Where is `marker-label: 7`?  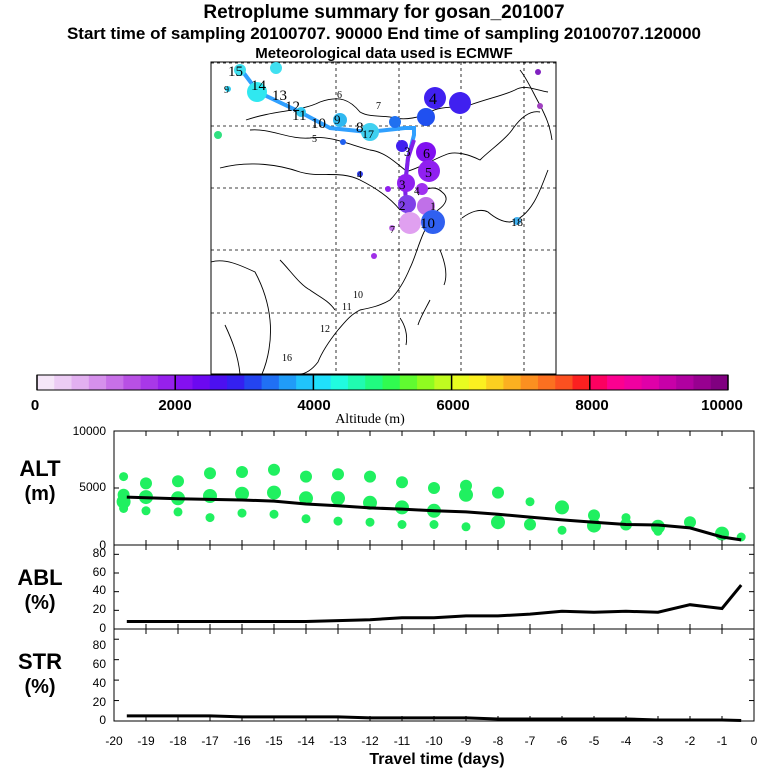 marker-label: 7 is located at coordinates (392, 230).